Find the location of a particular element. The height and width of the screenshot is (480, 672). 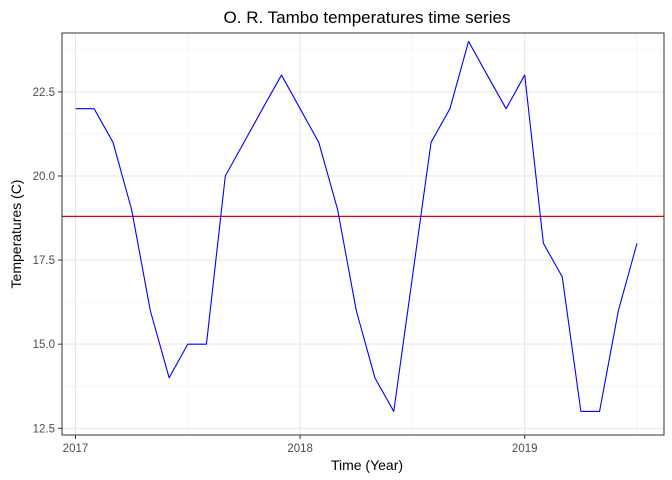

y-axis-title: Temperatures (C) is located at coordinates (16, 234).